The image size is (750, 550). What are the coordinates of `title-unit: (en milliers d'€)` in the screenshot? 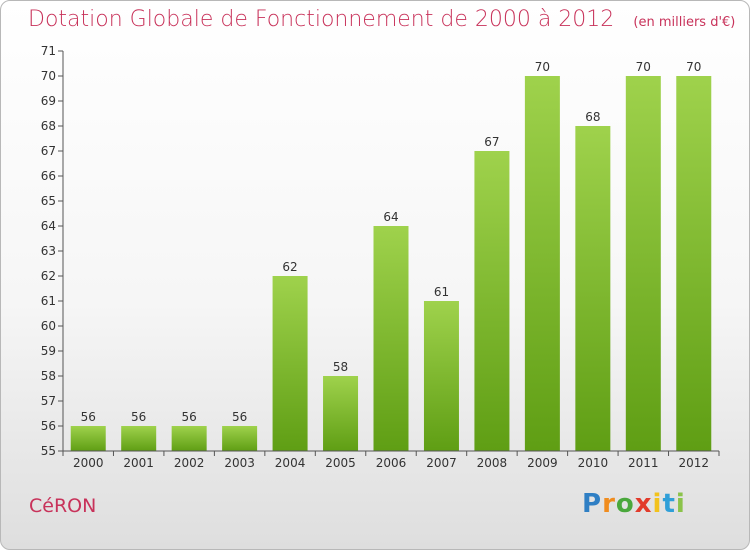 It's located at (684, 22).